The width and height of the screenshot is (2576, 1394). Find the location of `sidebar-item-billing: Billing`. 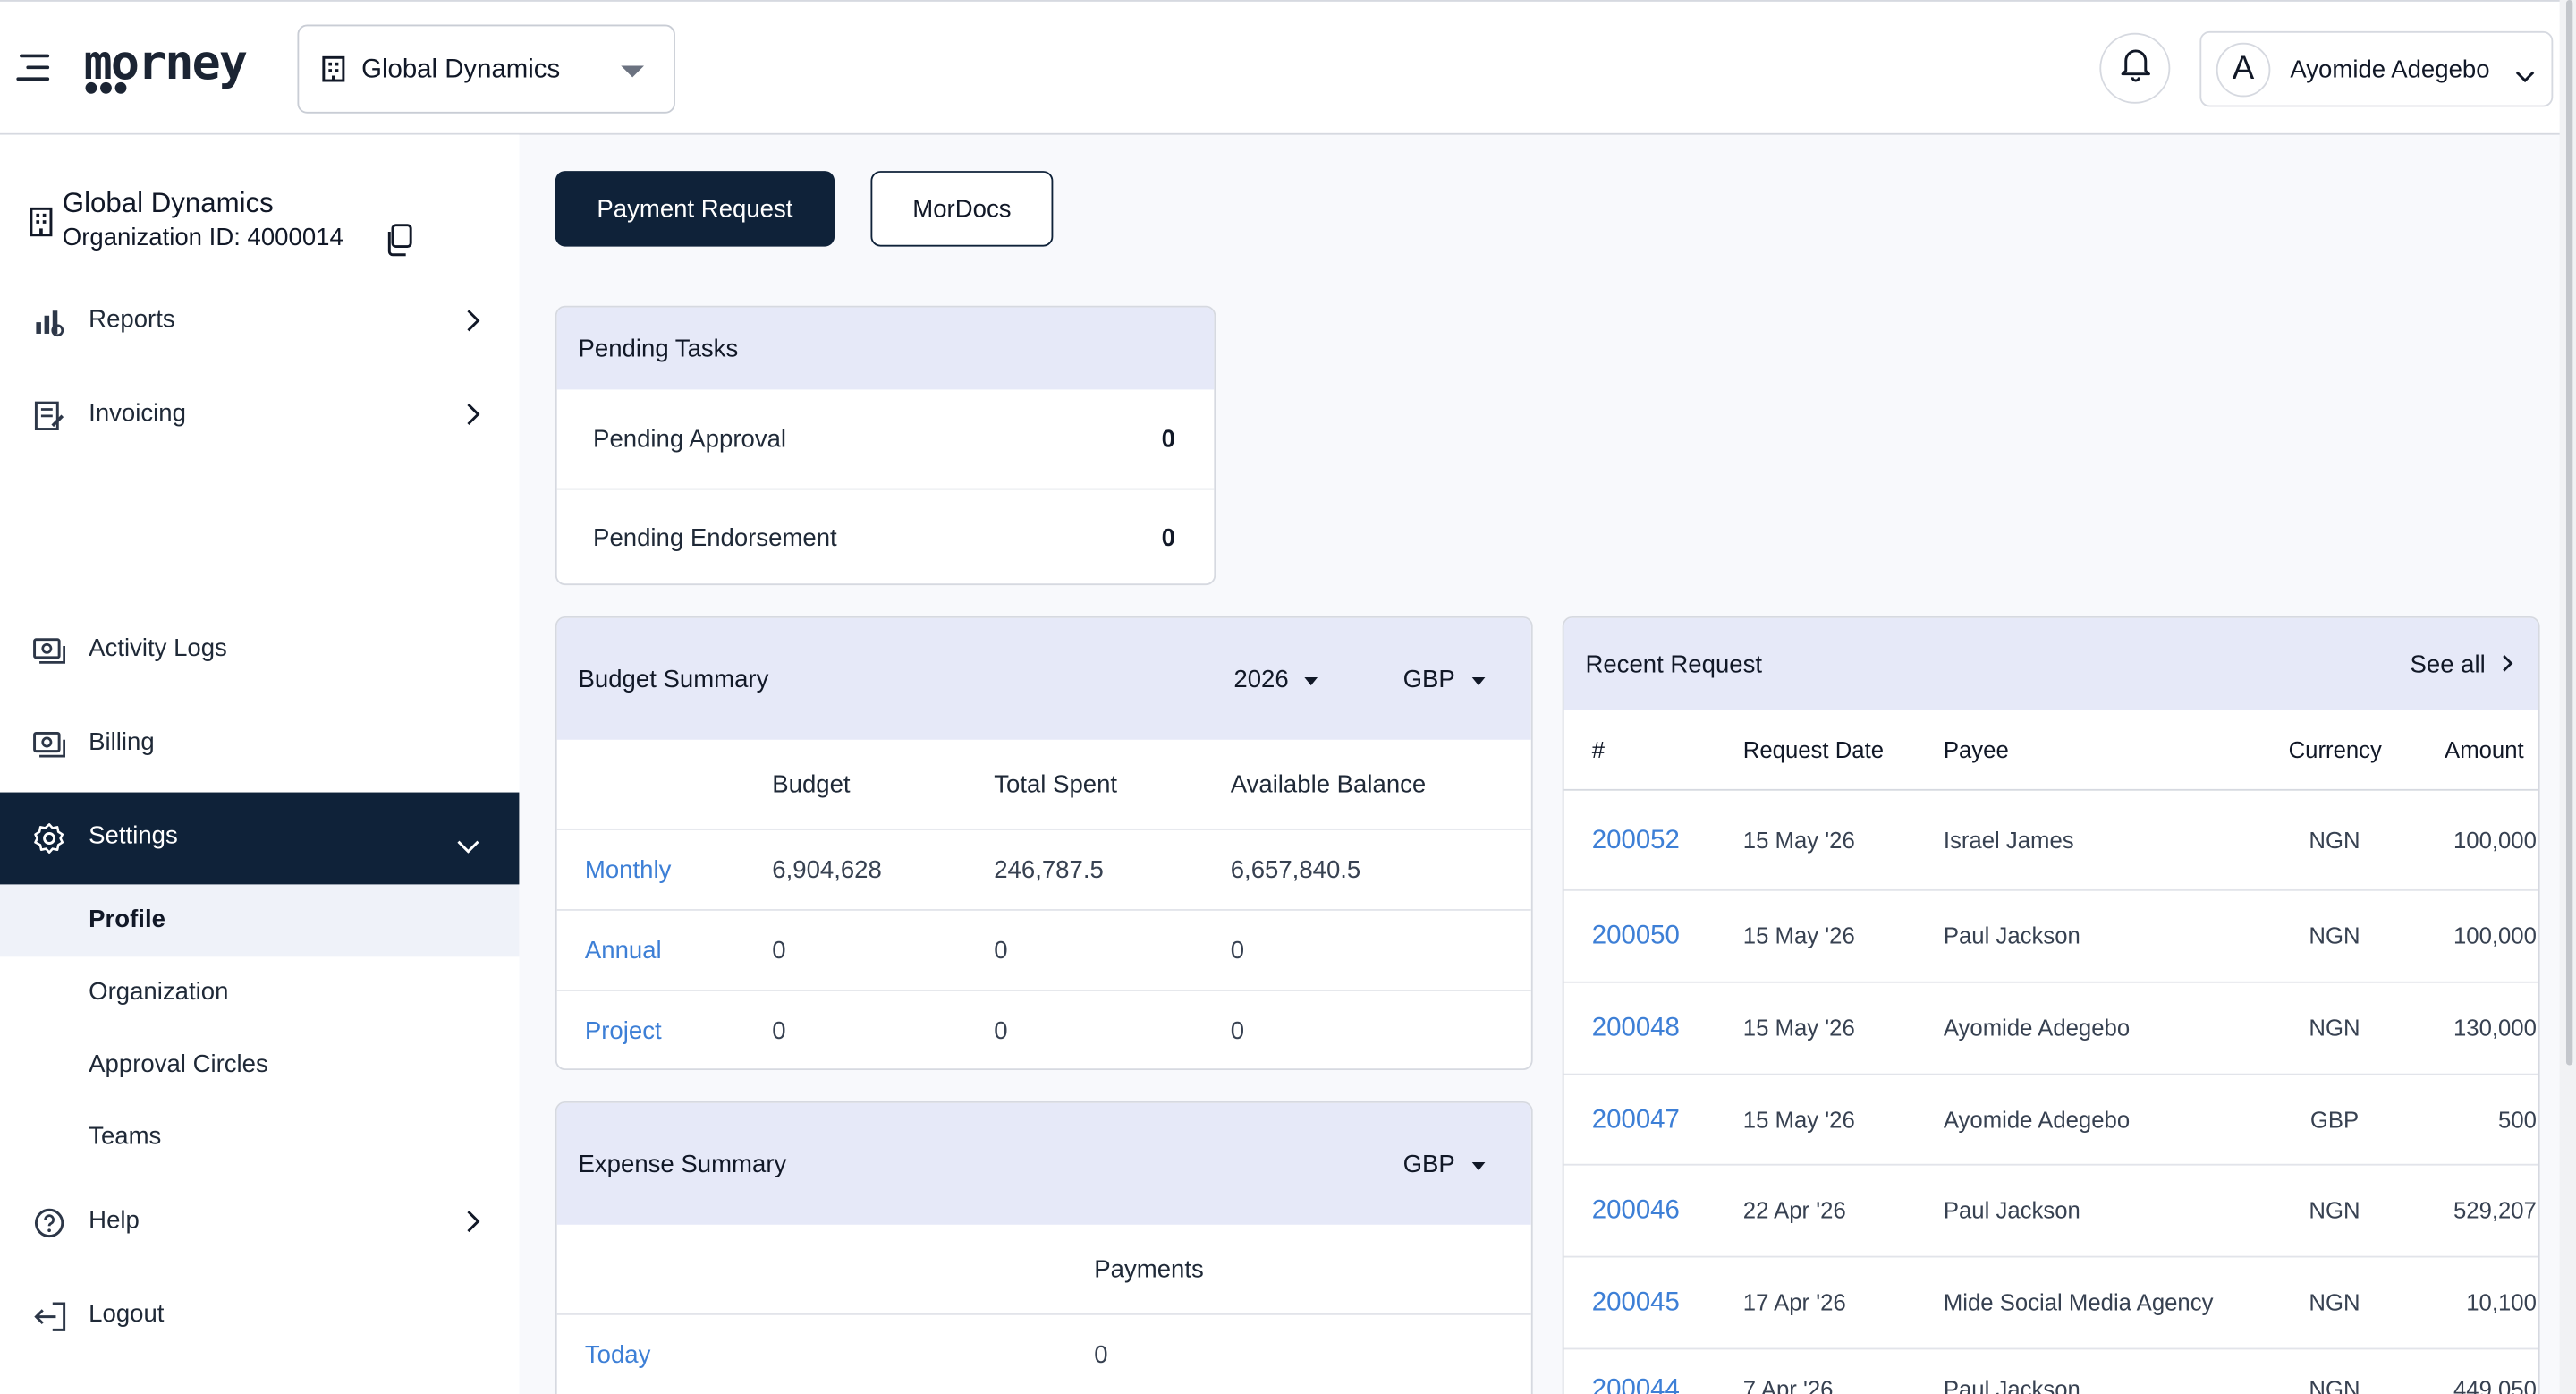

sidebar-item-billing: Billing is located at coordinates (259, 745).